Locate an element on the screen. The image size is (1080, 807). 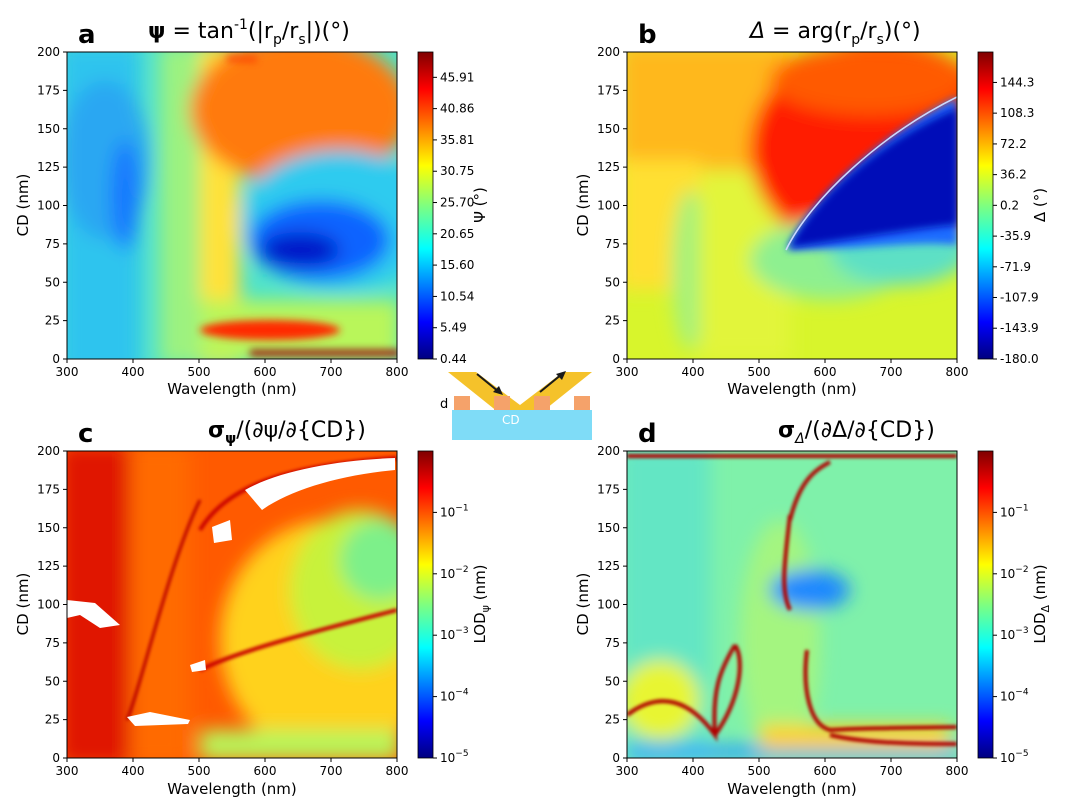
y-tick-label: 0 is located at coordinates (616, 359).